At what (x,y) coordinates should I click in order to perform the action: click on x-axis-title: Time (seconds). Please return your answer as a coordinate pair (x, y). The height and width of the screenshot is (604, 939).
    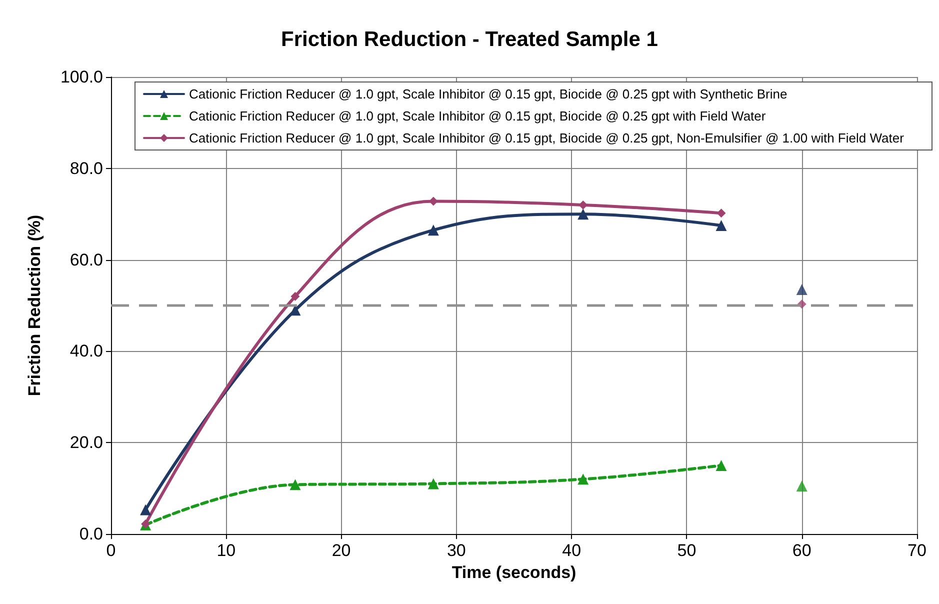
    Looking at the image, I should click on (514, 572).